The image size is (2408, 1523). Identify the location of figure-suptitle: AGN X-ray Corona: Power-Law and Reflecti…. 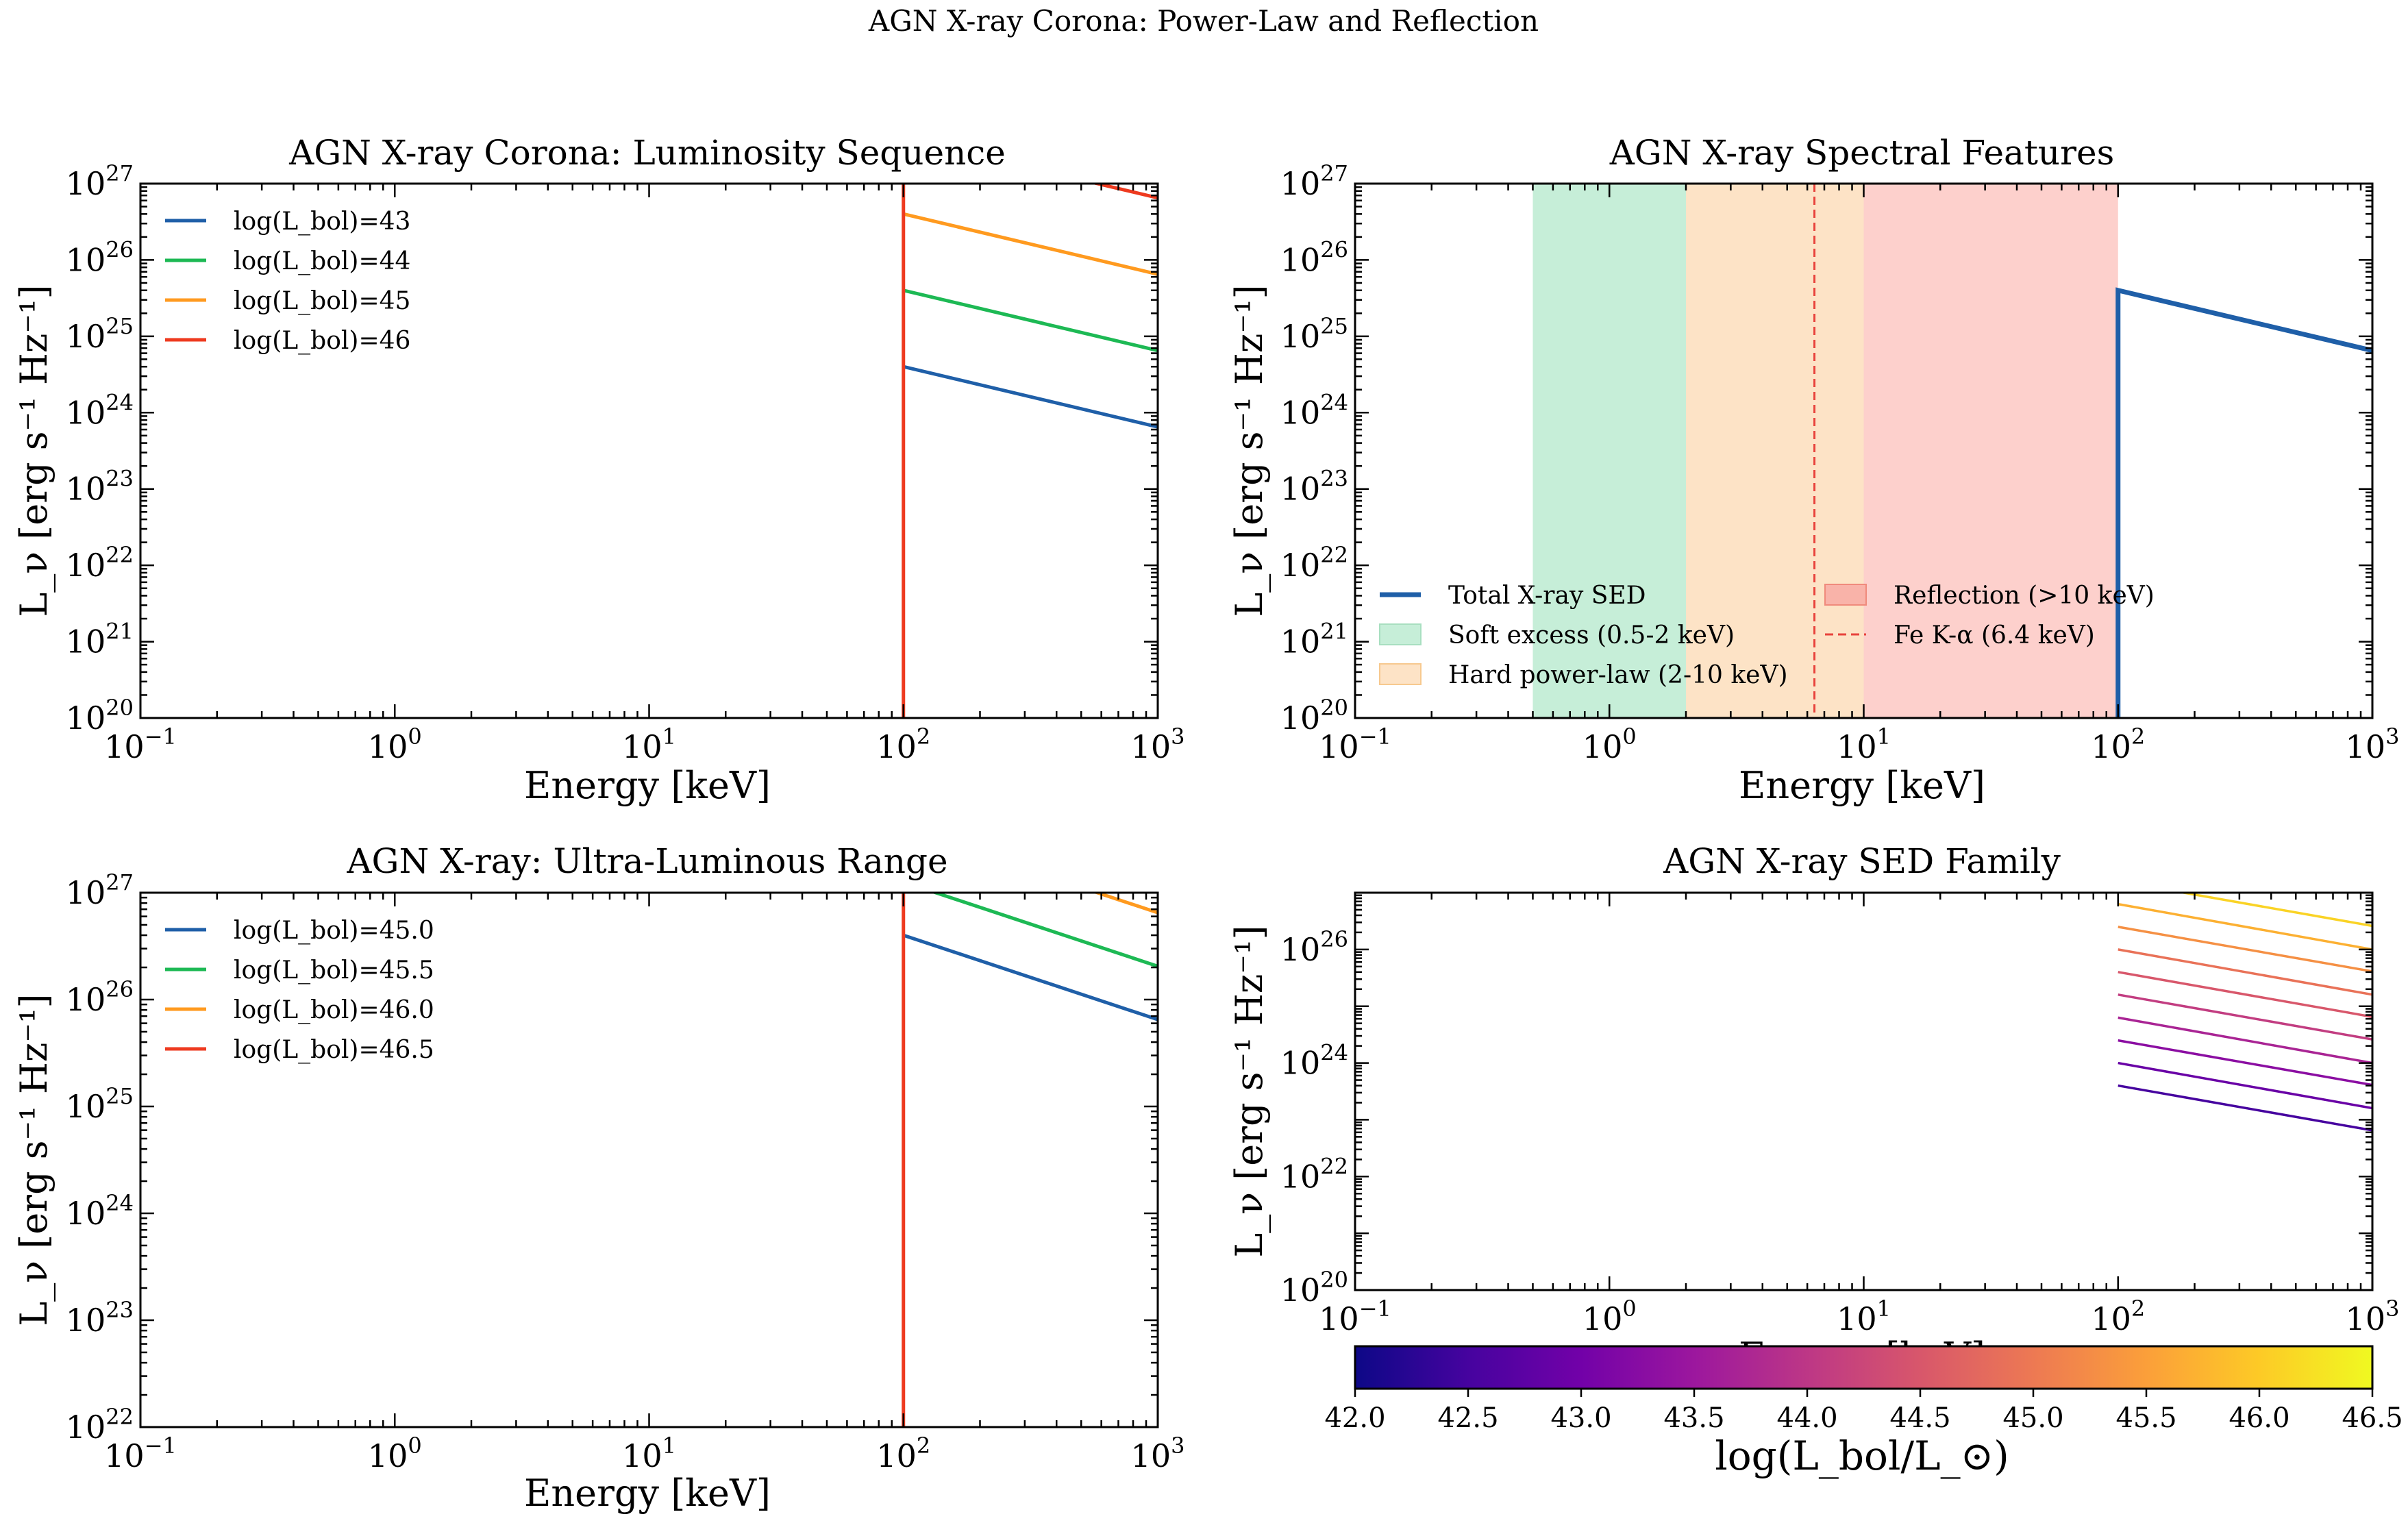
(1203, 21).